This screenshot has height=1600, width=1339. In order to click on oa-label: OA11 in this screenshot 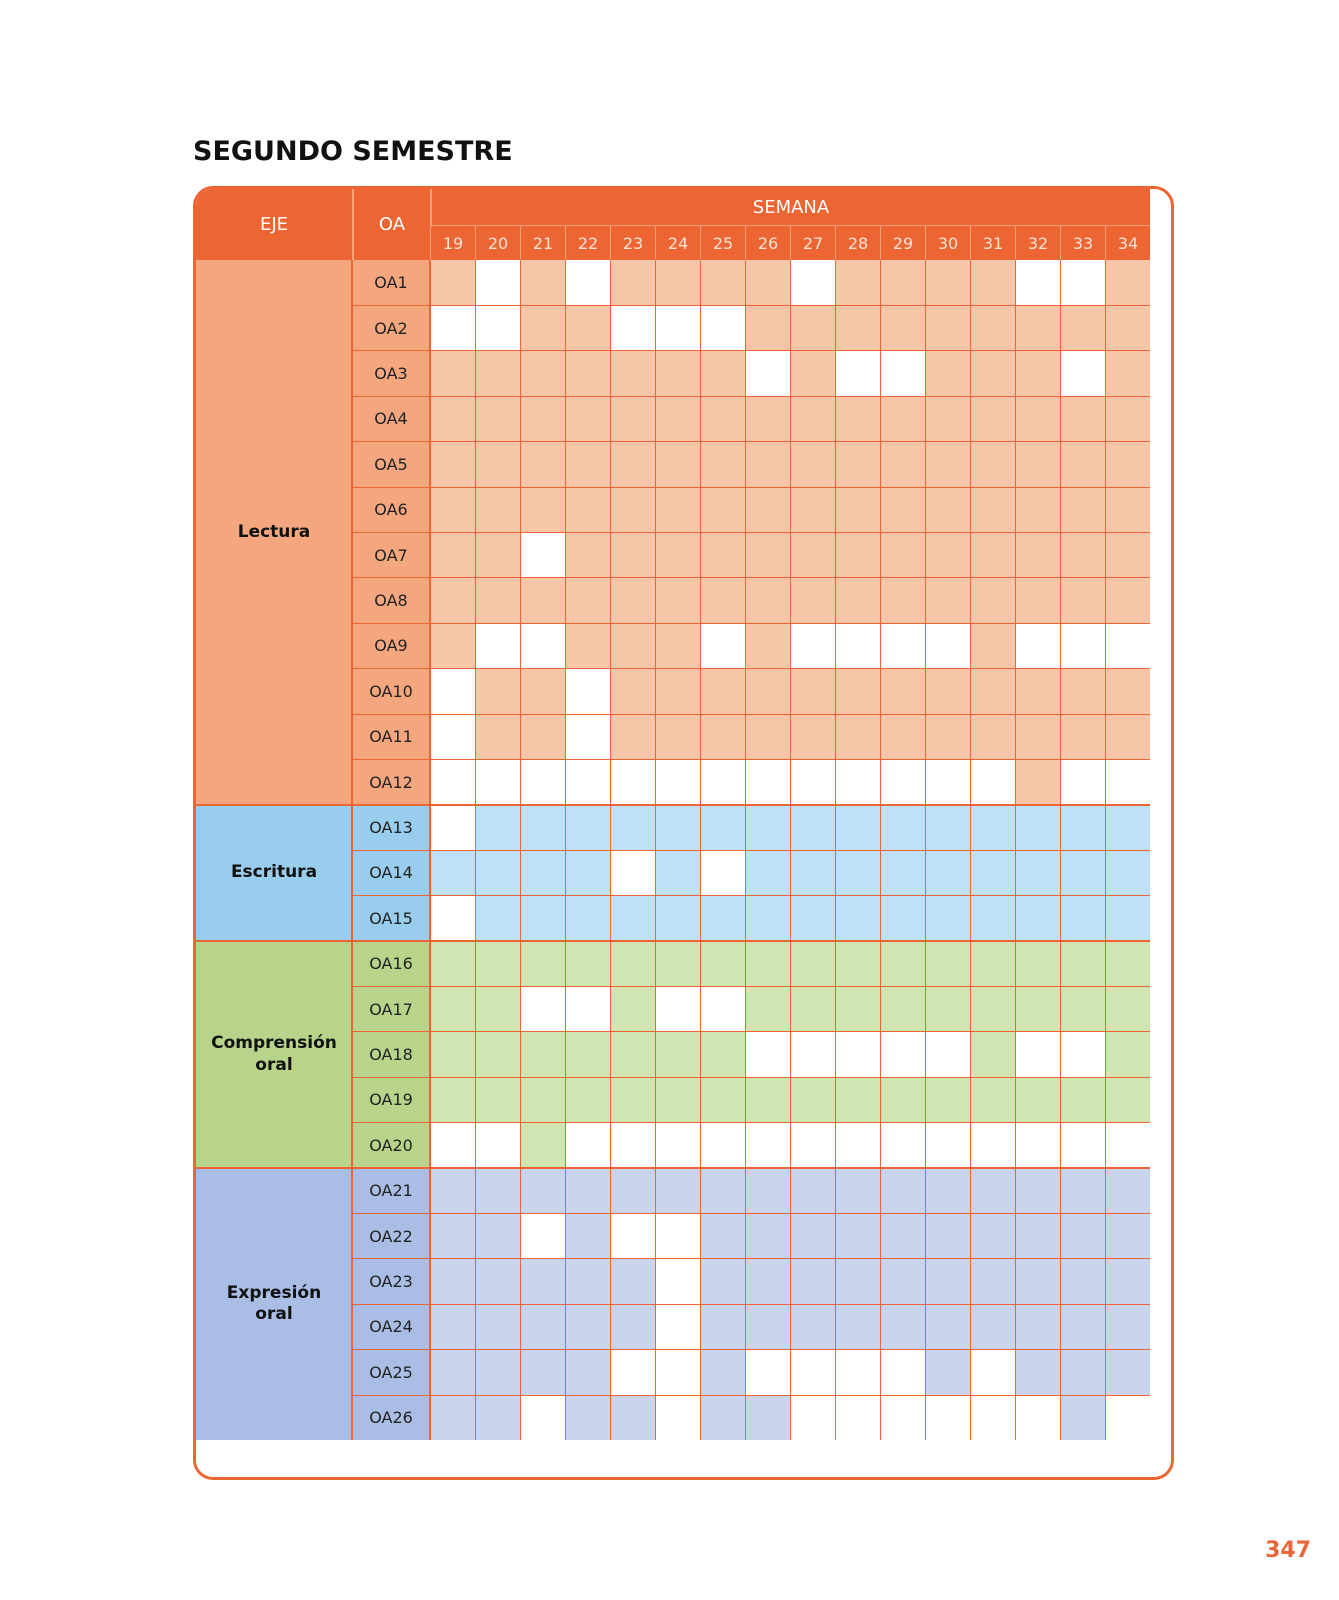, I will do `click(391, 737)`.